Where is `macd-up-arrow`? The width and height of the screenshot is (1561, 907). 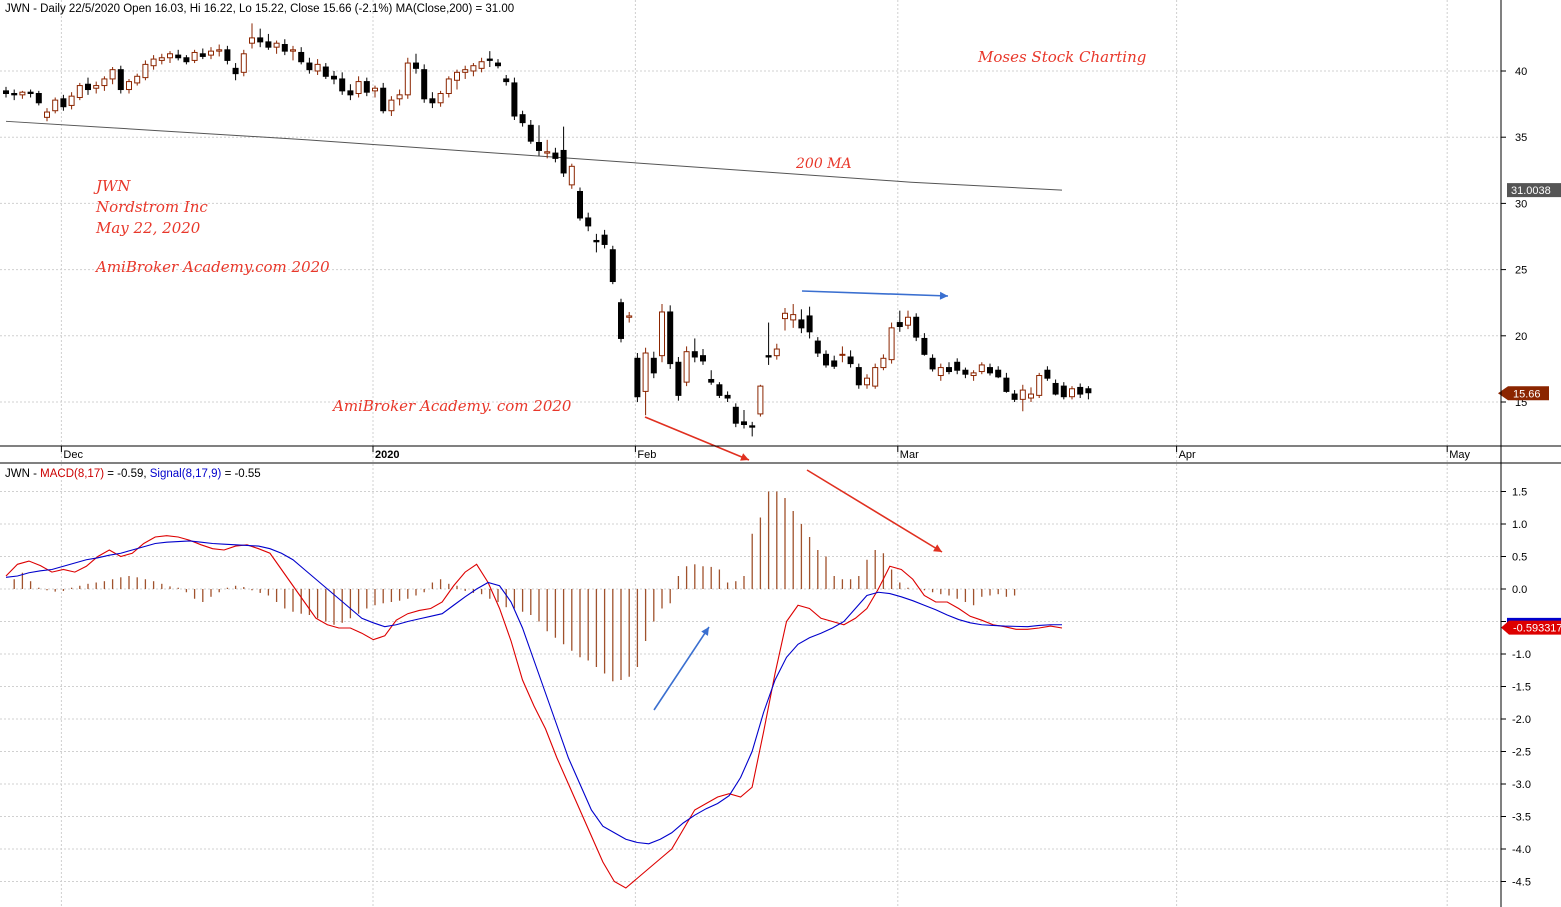
macd-up-arrow is located at coordinates (681, 668).